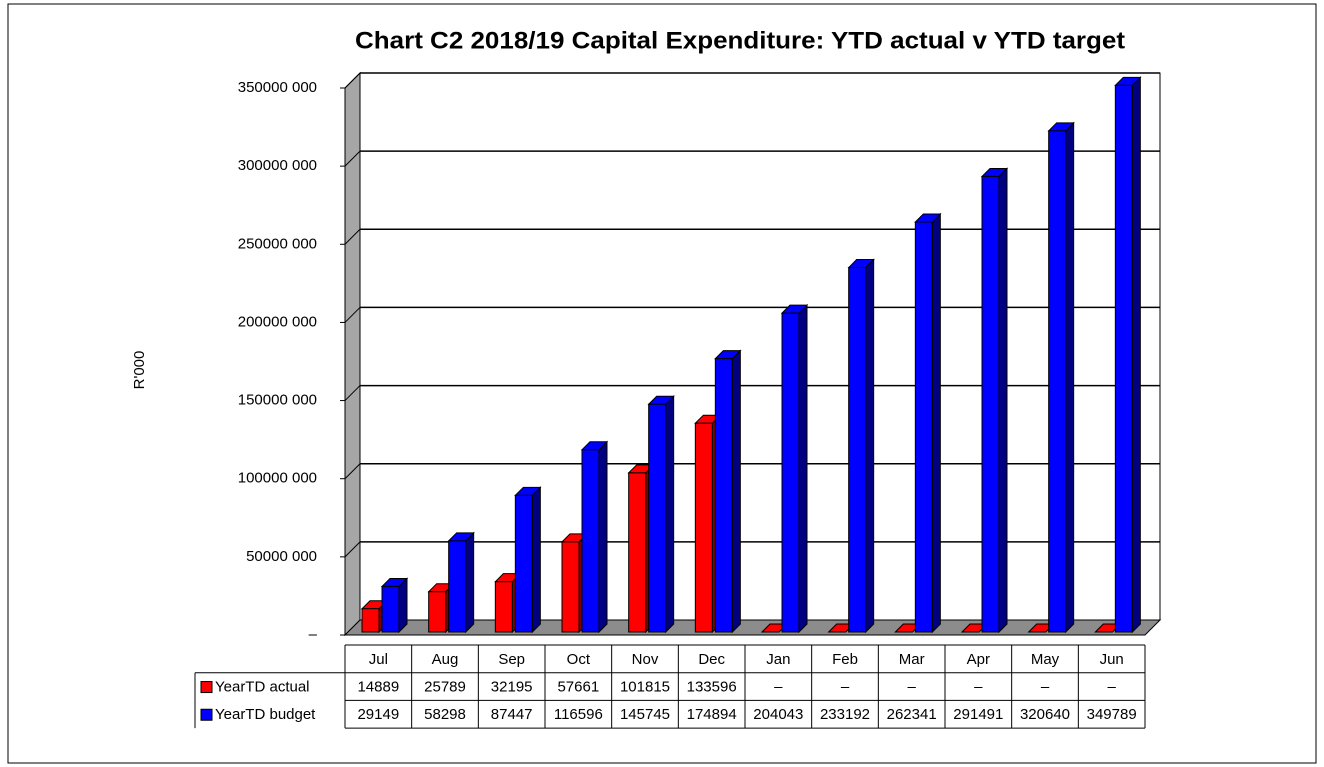 This screenshot has width=1324, height=767. I want to click on y-axis-label: R'000, so click(139, 370).